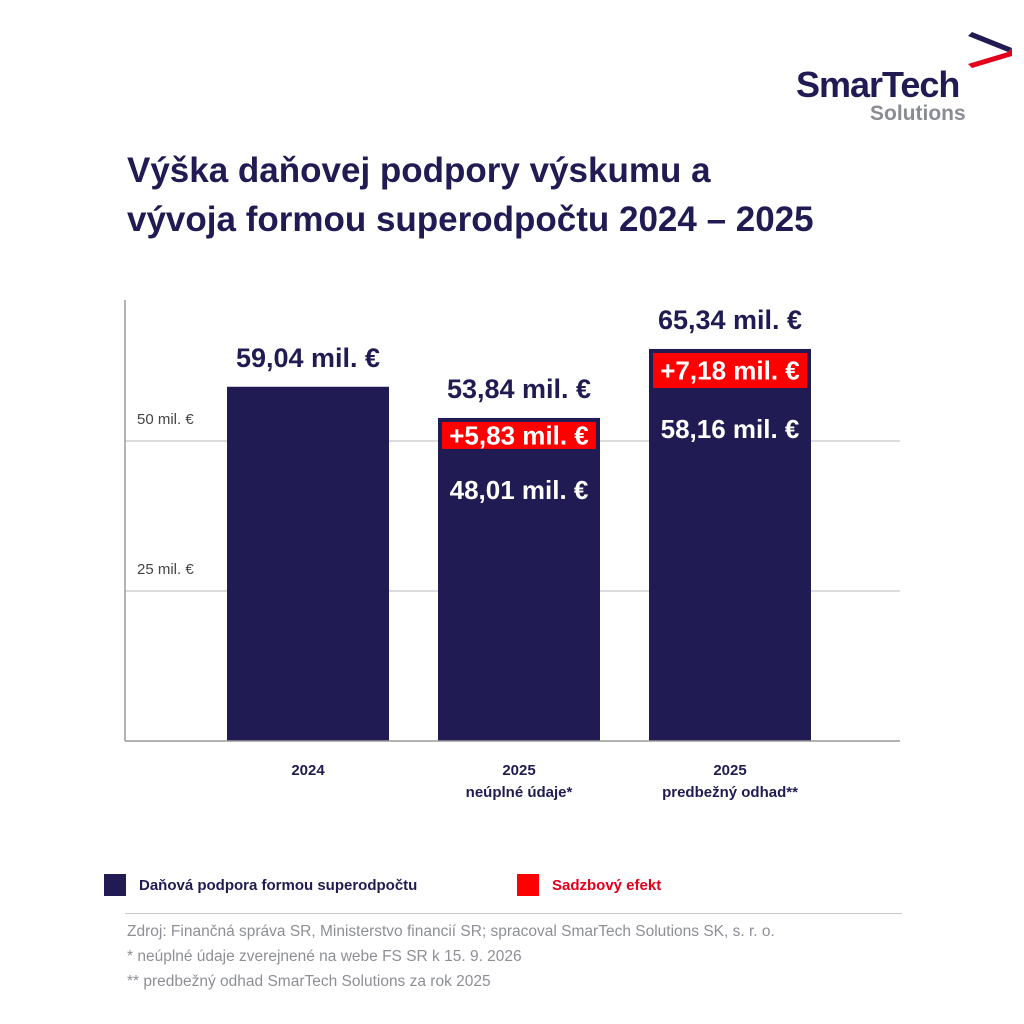  I want to click on increment-label-2: +5,83 mil. €, so click(518, 435).